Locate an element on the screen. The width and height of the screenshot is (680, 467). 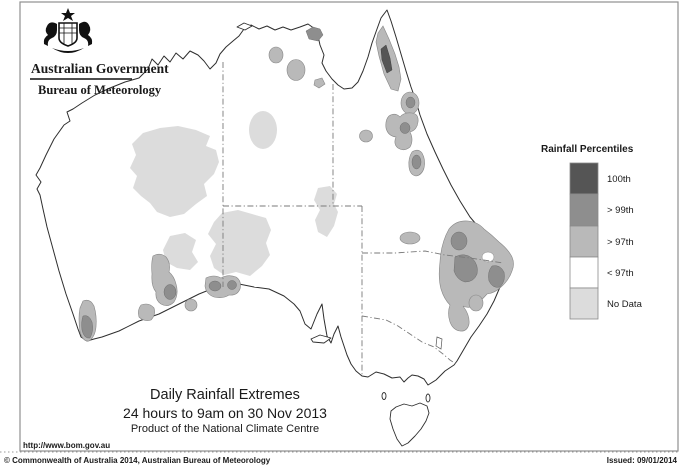
legend-swatch-gt99th is located at coordinates (584, 210).